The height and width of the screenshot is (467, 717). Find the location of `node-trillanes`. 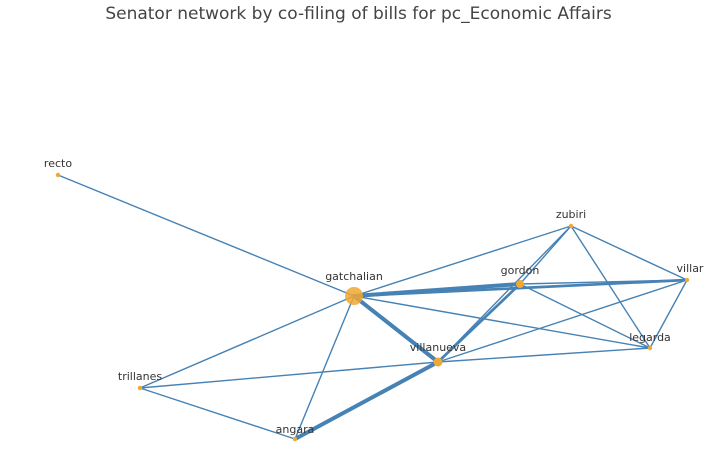

node-trillanes is located at coordinates (140, 388).